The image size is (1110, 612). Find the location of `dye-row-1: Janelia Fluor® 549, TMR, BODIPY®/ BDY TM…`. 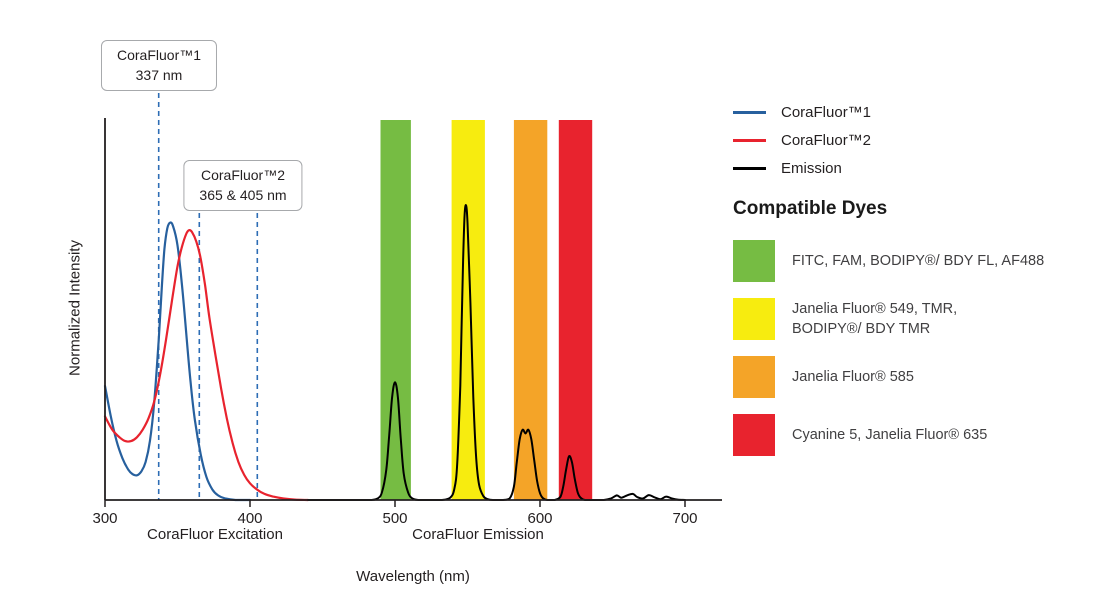

dye-row-1: Janelia Fluor® 549, TMR, BODIPY®/ BDY TM… is located at coordinates (919, 319).